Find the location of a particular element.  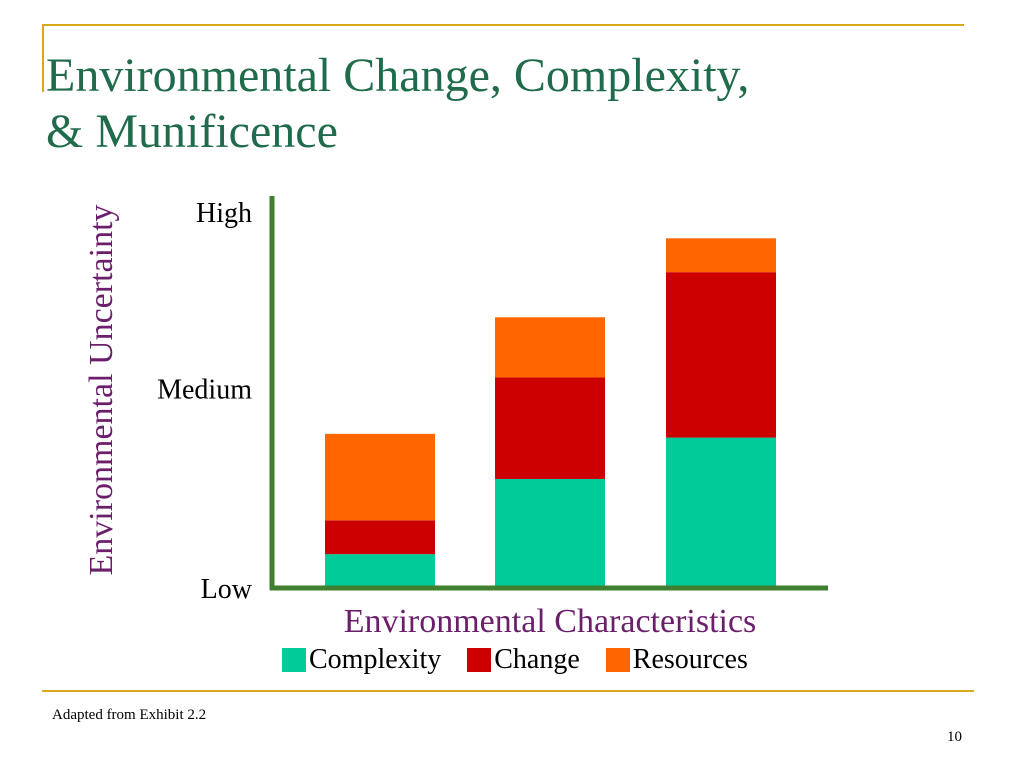

page-number: 10 is located at coordinates (954, 737).